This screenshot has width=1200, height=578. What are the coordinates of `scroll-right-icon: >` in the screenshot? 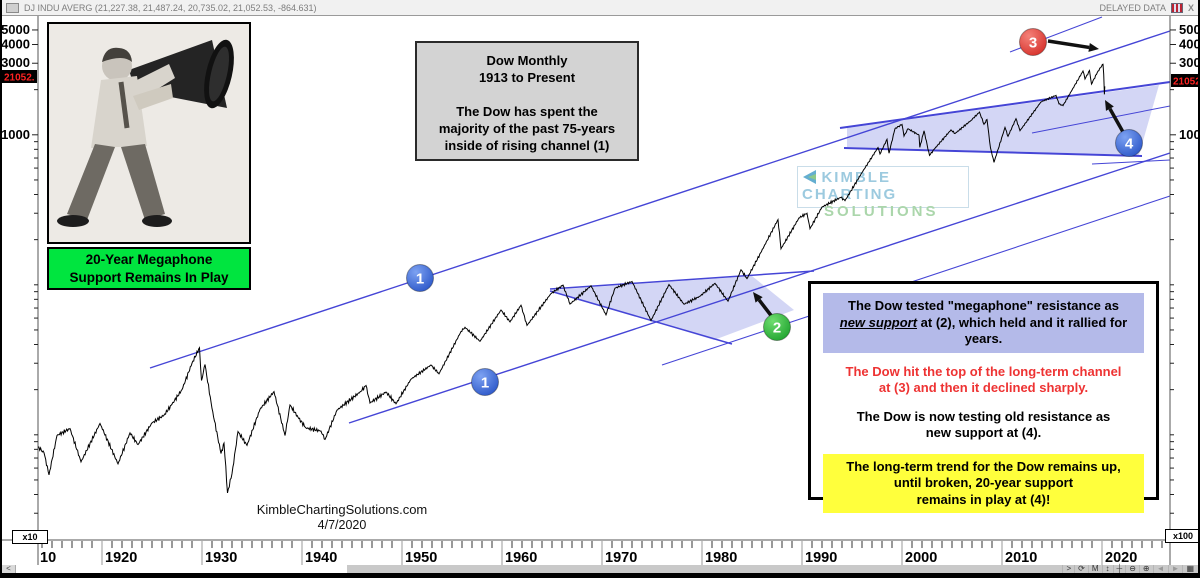 It's located at (1068, 569).